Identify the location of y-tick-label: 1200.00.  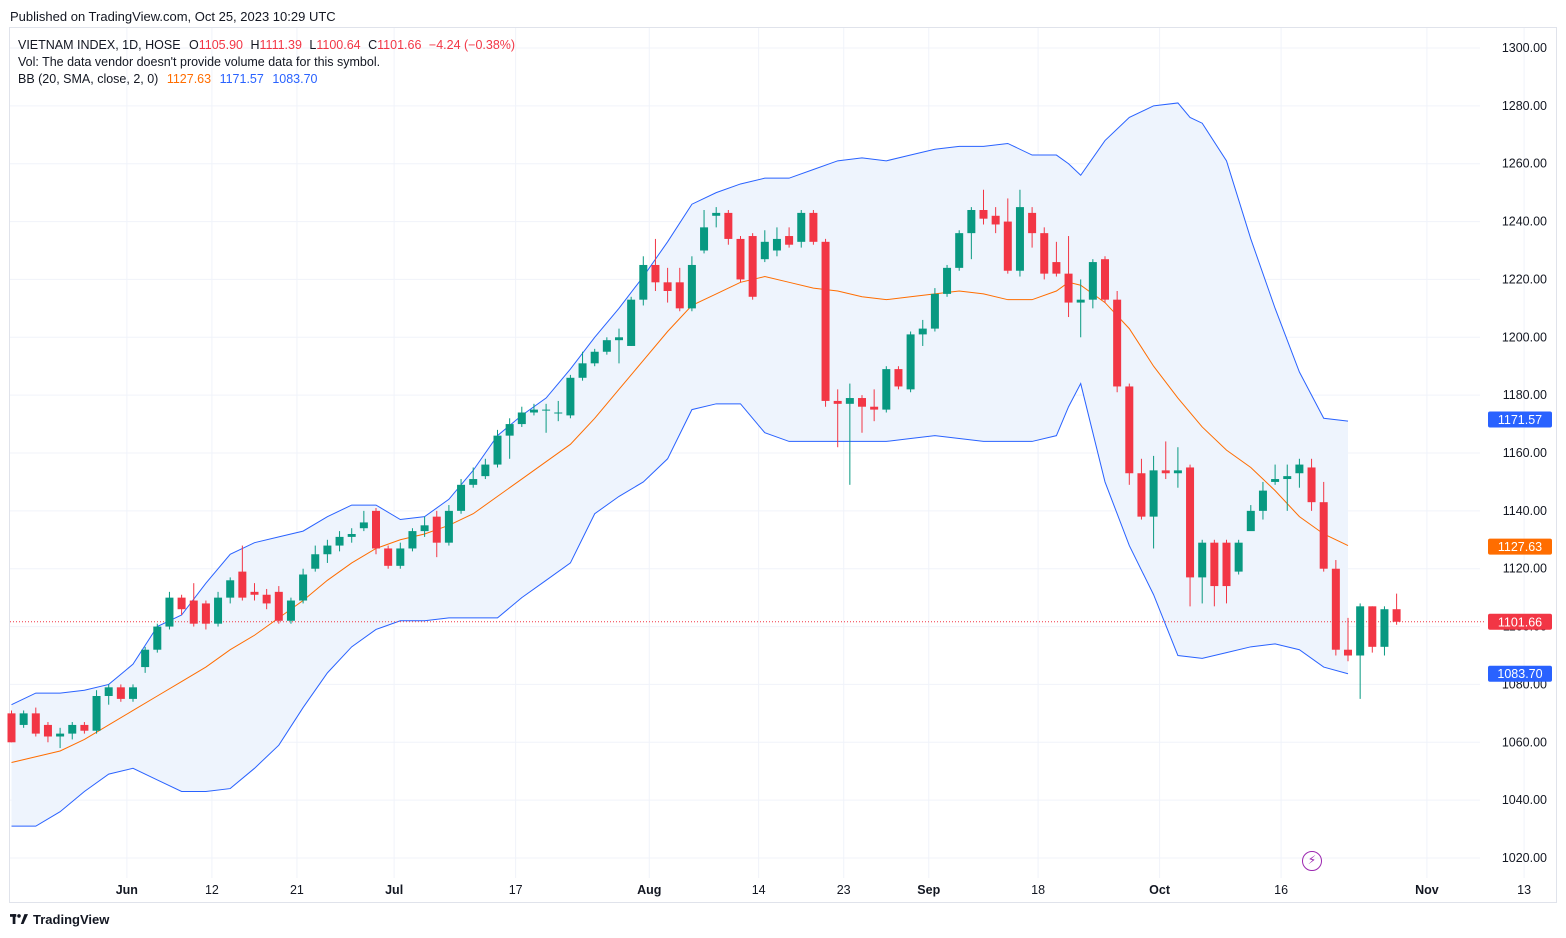
(1524, 337).